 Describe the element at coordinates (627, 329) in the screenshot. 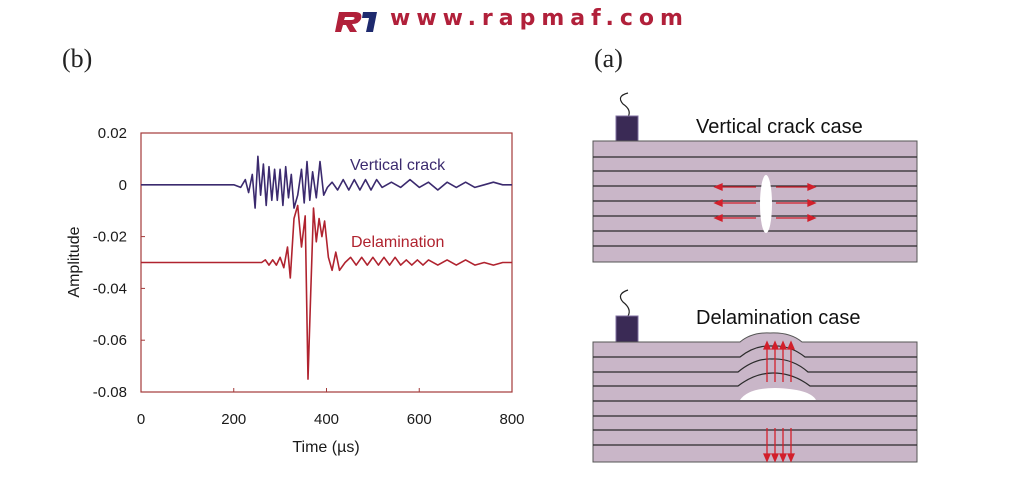

I see `sensor-bottom` at that location.